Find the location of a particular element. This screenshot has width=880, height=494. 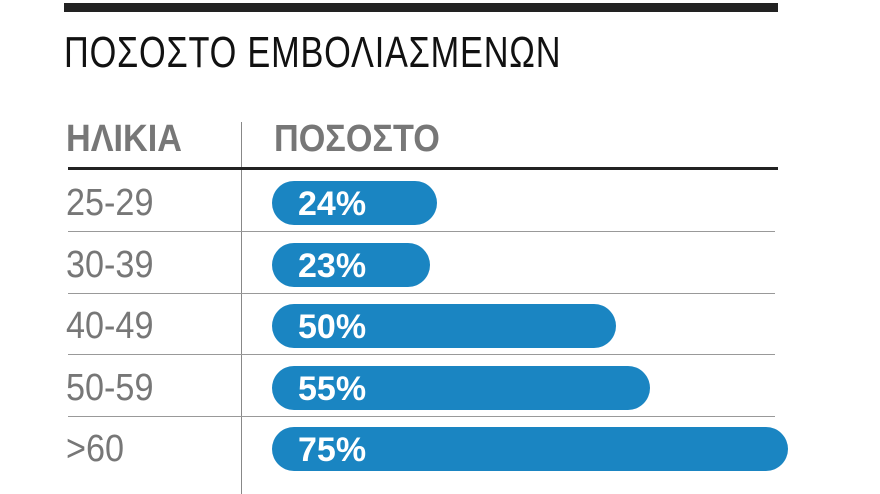

value-label: 24% is located at coordinates (332, 204).